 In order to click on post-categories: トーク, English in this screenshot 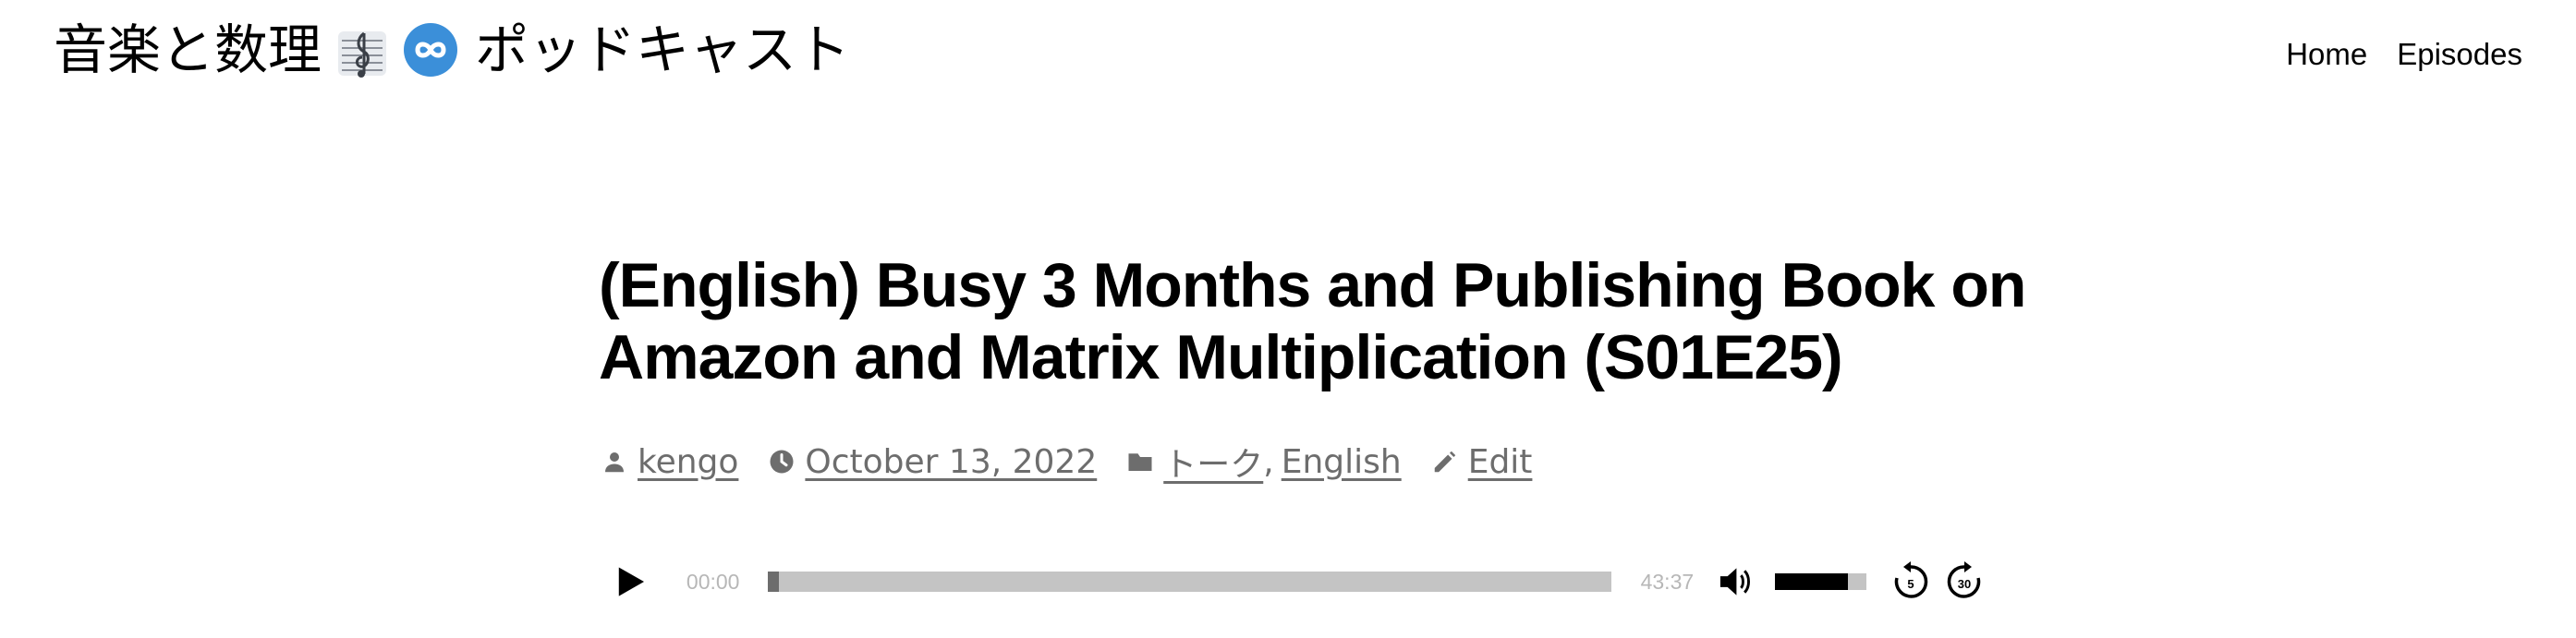, I will do `click(1264, 462)`.